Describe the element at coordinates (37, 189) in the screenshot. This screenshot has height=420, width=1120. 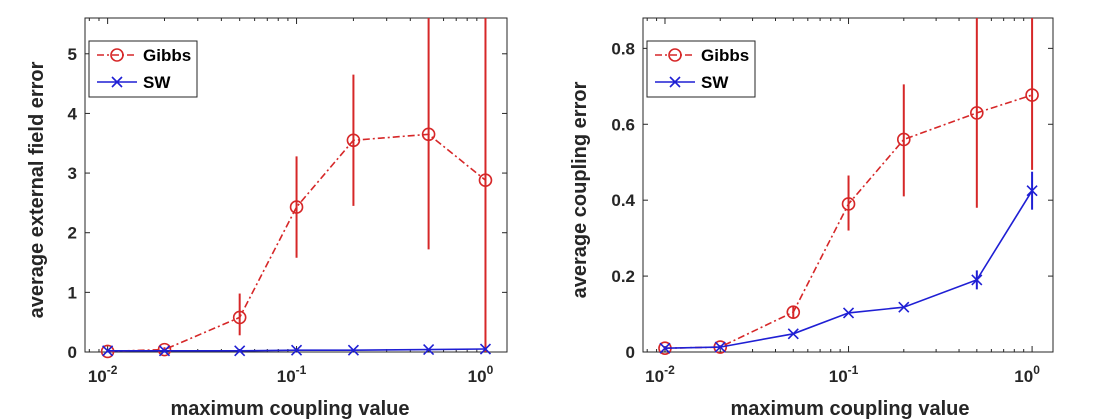
I see `y-axis-label: average external field error` at that location.